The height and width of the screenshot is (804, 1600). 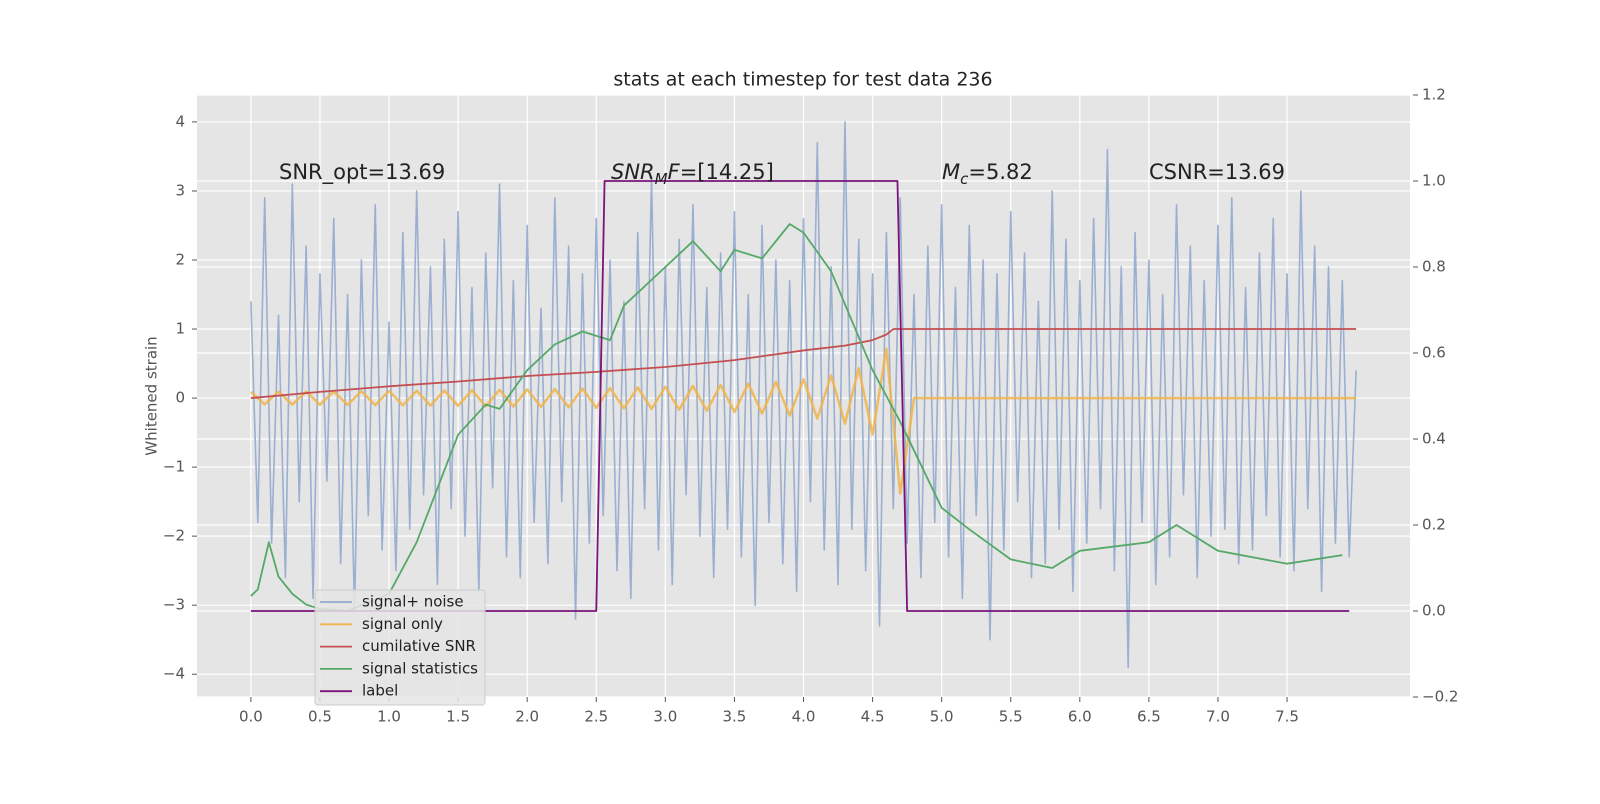 I want to click on x-tick-label: 7.0, so click(x=1218, y=717).